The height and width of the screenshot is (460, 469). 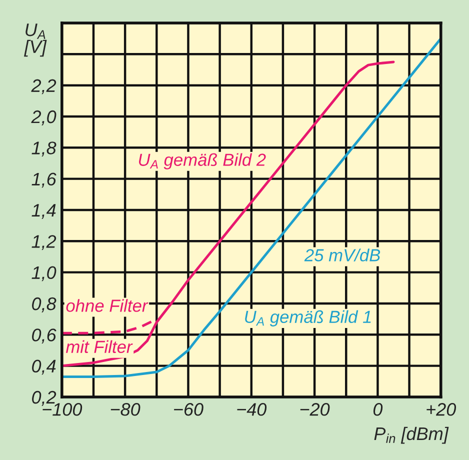 What do you see at coordinates (44, 274) in the screenshot?
I see `y-tick-label: 1,0` at bounding box center [44, 274].